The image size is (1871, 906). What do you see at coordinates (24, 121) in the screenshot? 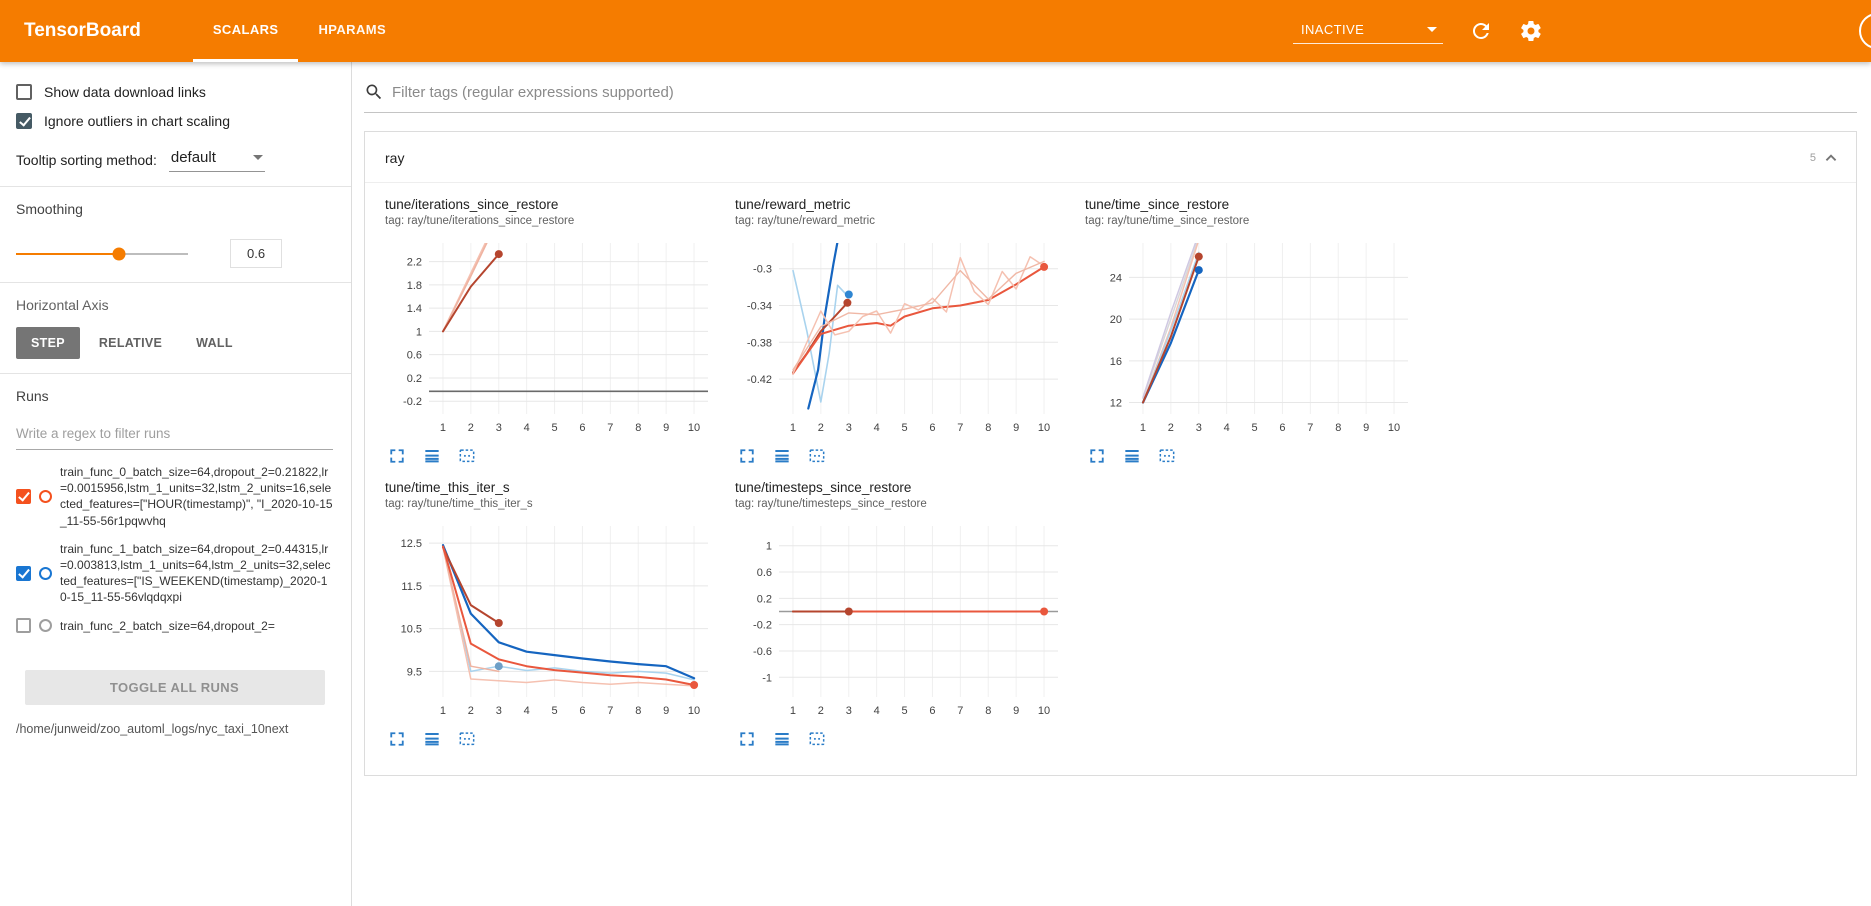
I see `ignore-outliers-checkbox` at bounding box center [24, 121].